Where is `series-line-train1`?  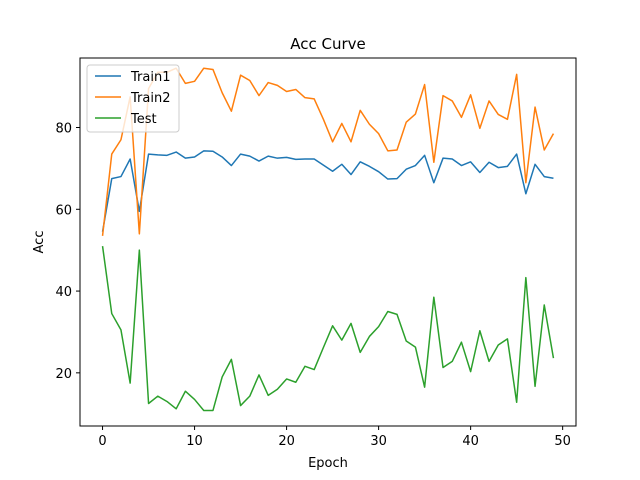 series-line-train1 is located at coordinates (327, 191).